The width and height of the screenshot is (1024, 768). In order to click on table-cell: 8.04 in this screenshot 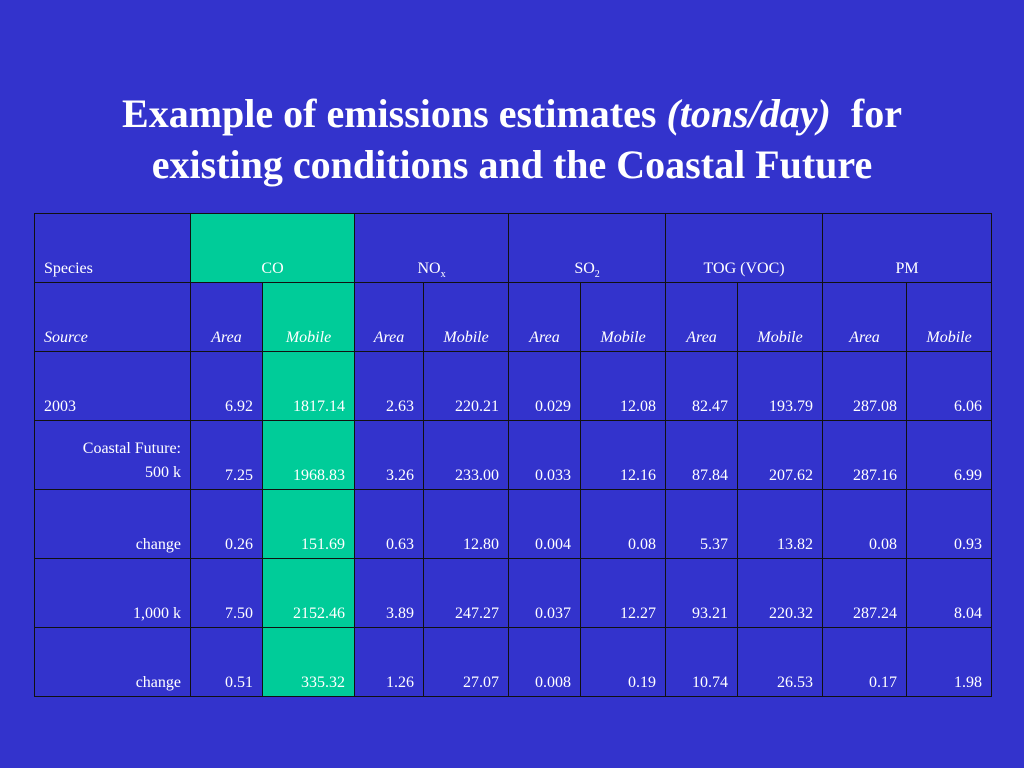, I will do `click(949, 593)`.